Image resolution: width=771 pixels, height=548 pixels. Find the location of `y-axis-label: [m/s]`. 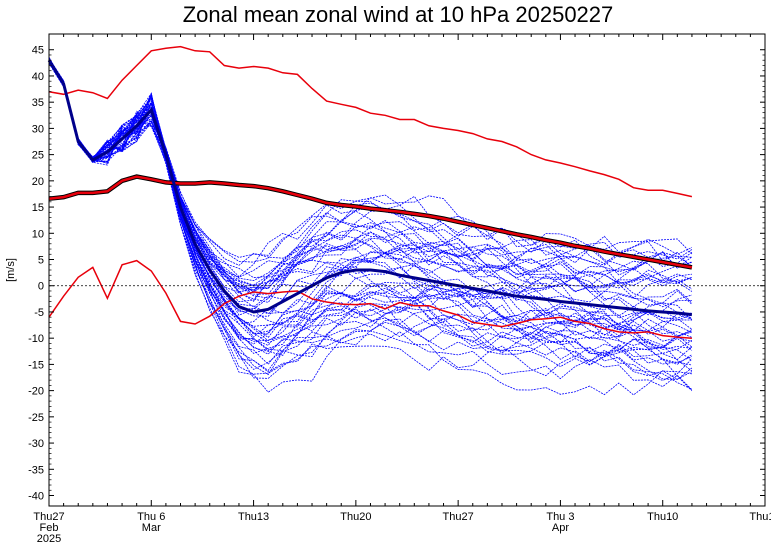

y-axis-label: [m/s] is located at coordinates (11, 270).